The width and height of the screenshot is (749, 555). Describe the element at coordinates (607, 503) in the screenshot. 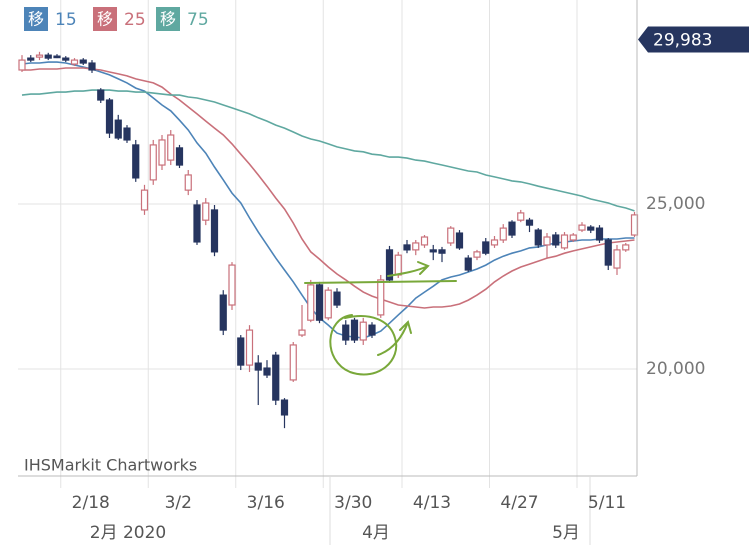

I see `x-tick-label: 5/11` at that location.